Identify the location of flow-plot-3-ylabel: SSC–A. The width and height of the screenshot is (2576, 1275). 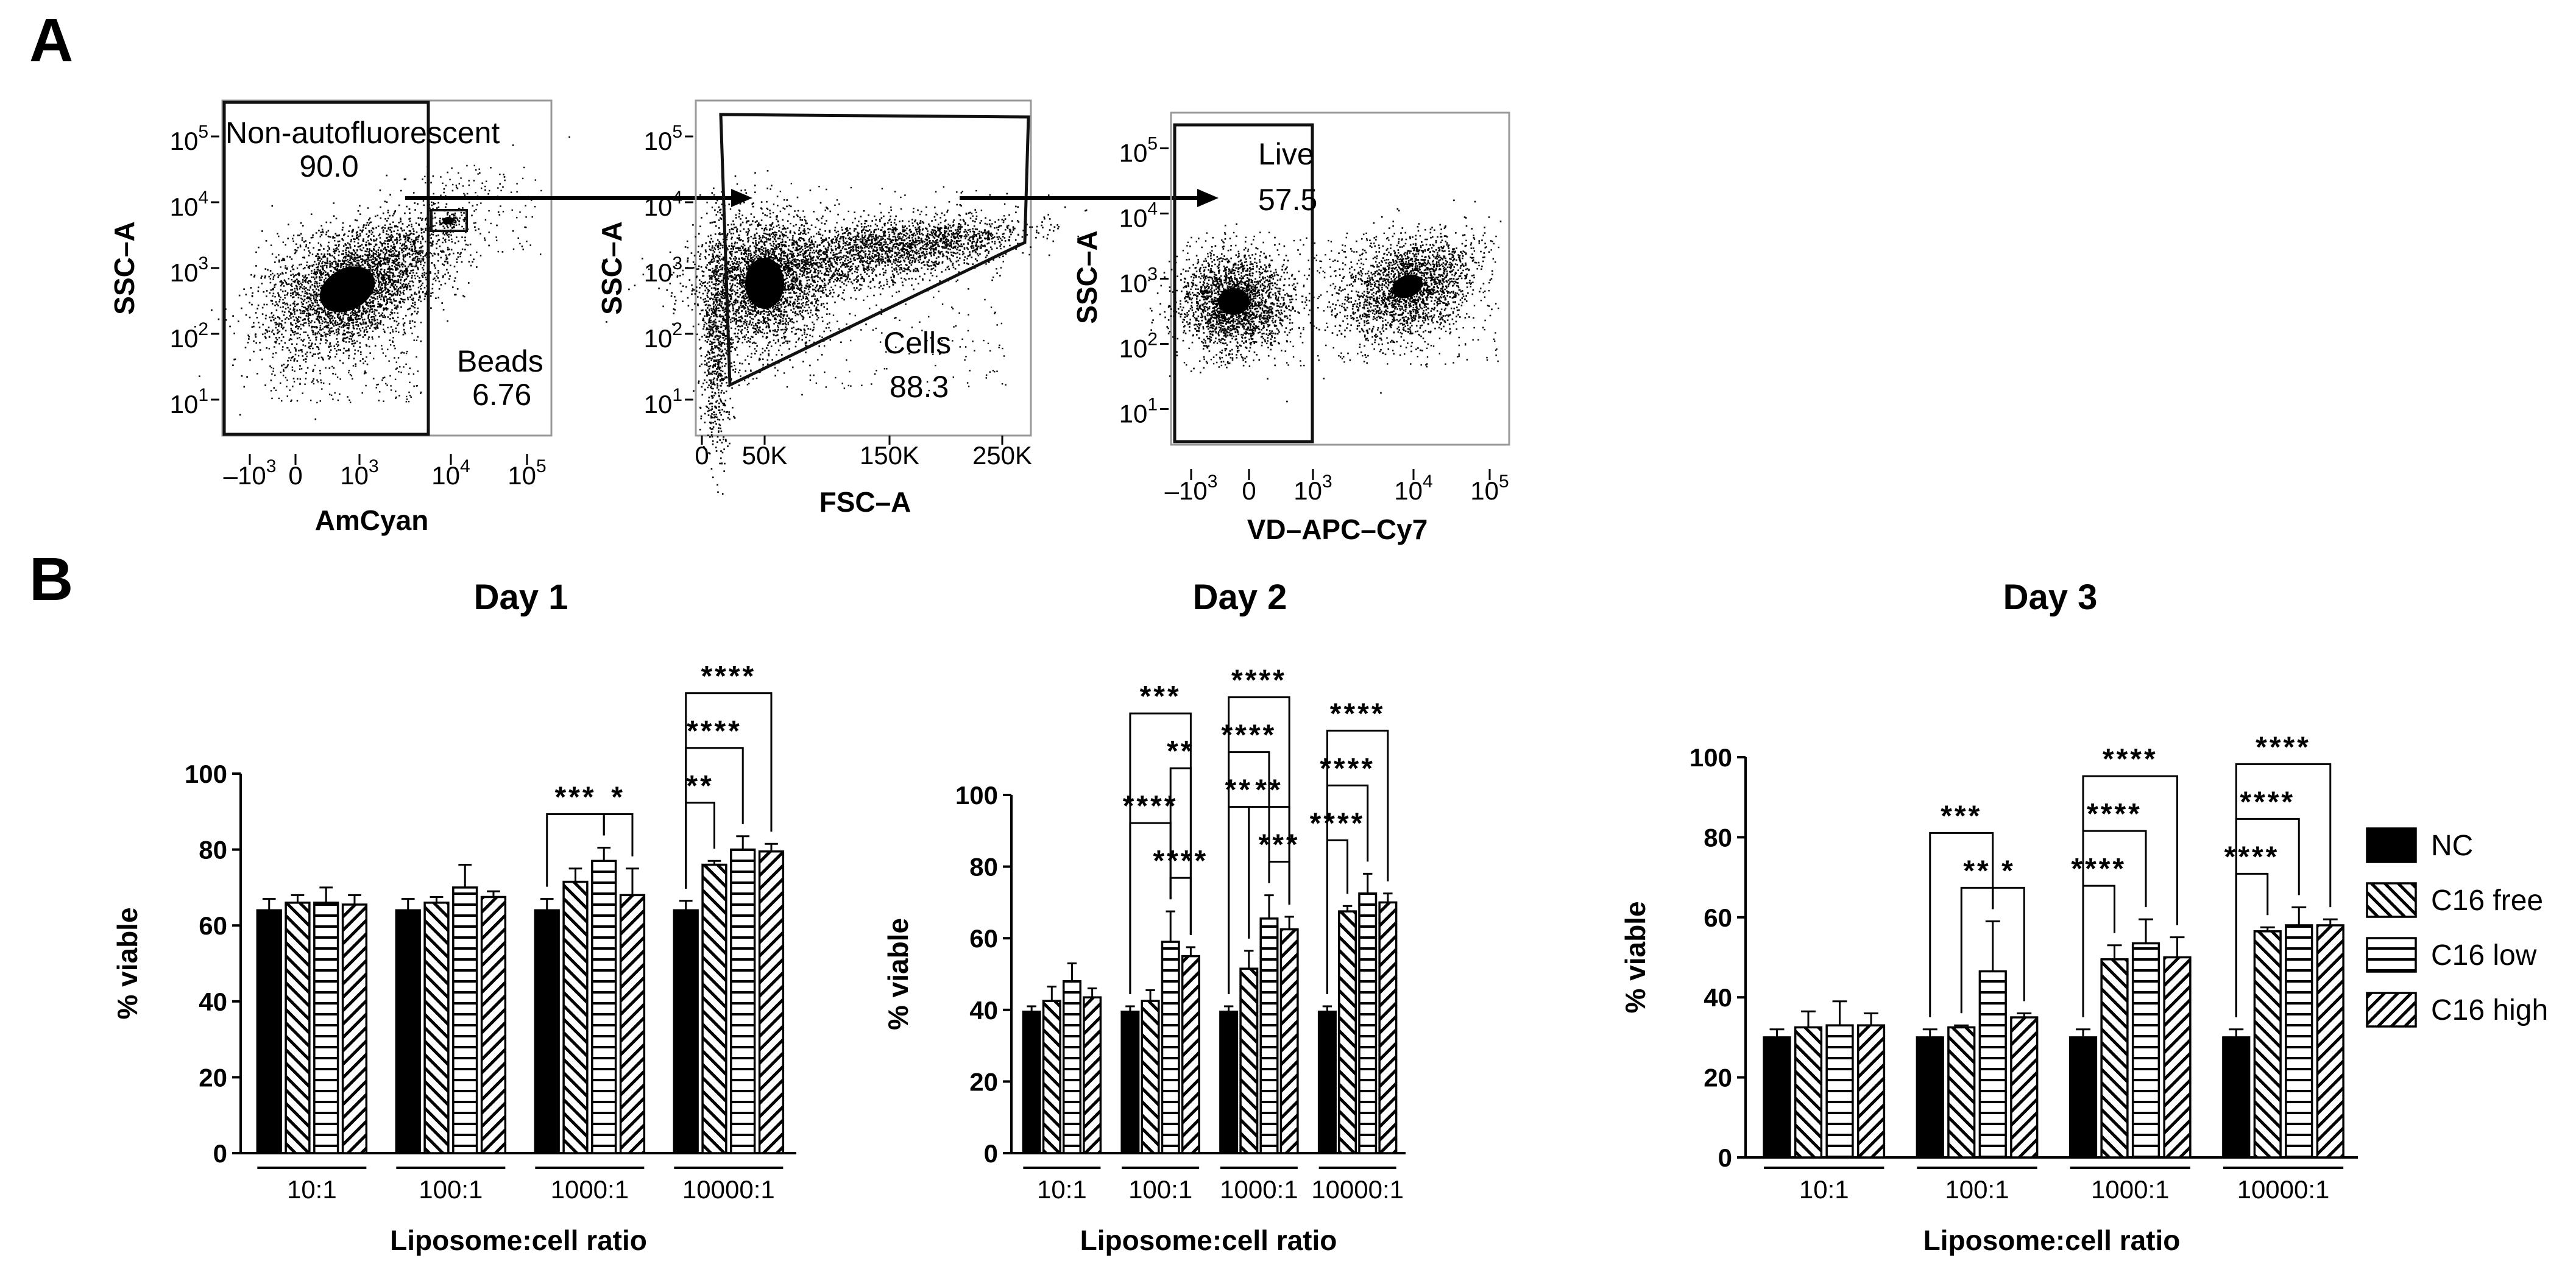
(1087, 276).